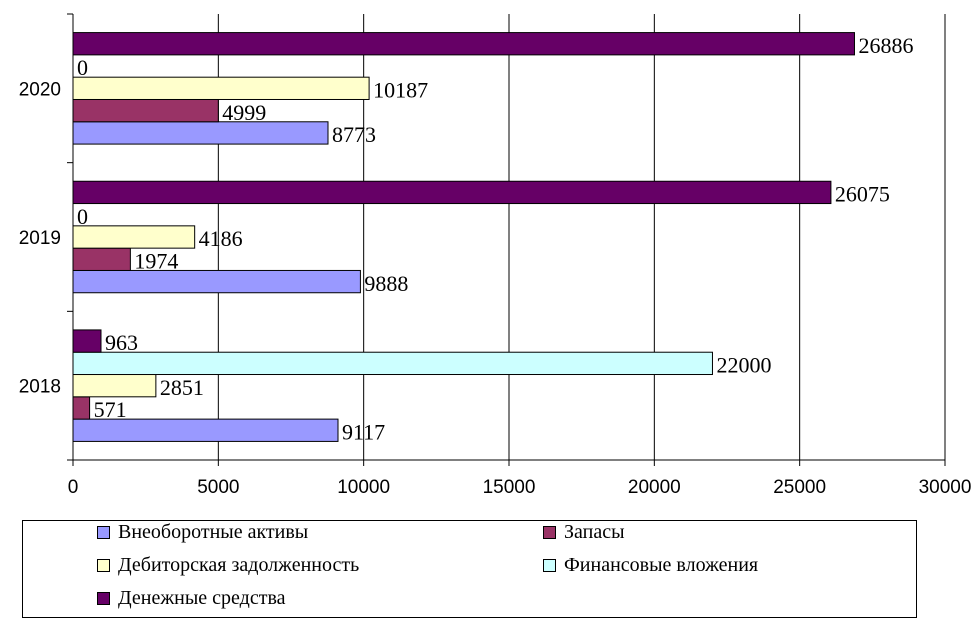 The height and width of the screenshot is (624, 978). What do you see at coordinates (218, 487) in the screenshot?
I see `x-tick-label: 5000` at bounding box center [218, 487].